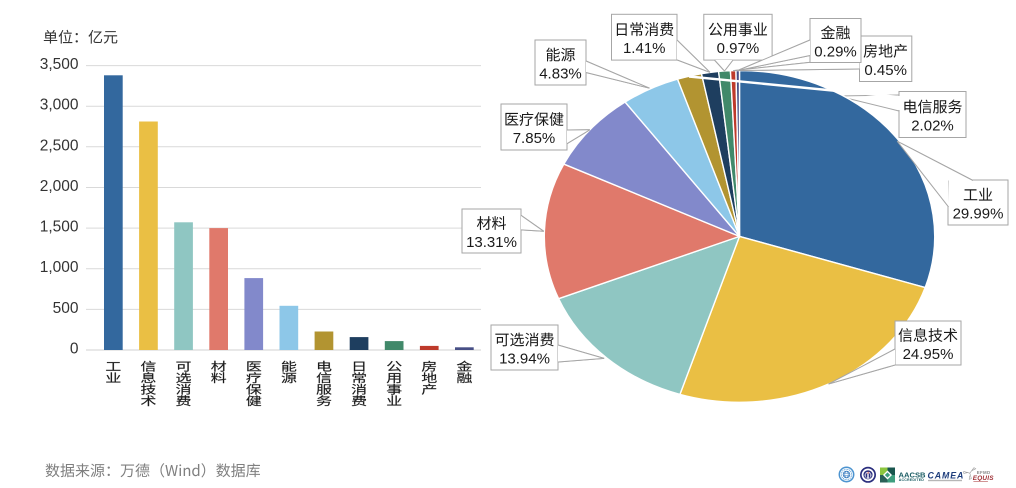  I want to click on svg-text: 1,000, so click(59, 267).